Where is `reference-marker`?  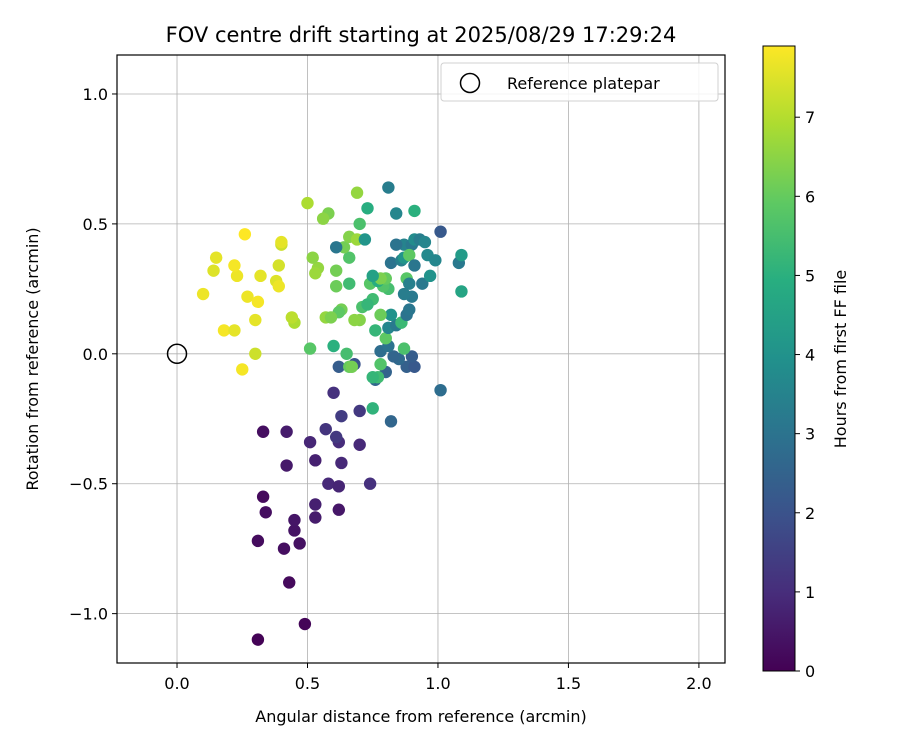 reference-marker is located at coordinates (177, 354).